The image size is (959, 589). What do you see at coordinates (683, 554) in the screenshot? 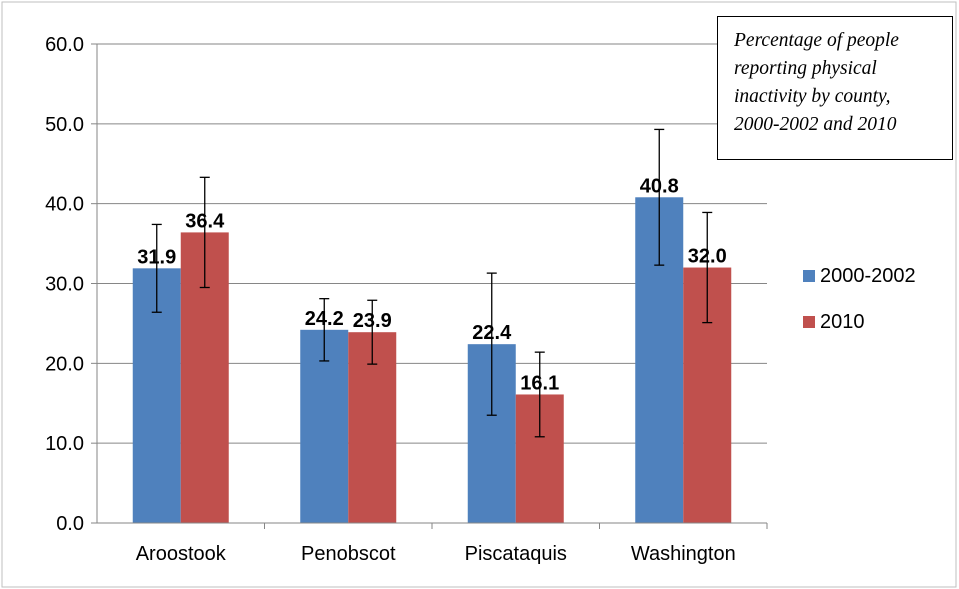
I see `category-label: Washington` at bounding box center [683, 554].